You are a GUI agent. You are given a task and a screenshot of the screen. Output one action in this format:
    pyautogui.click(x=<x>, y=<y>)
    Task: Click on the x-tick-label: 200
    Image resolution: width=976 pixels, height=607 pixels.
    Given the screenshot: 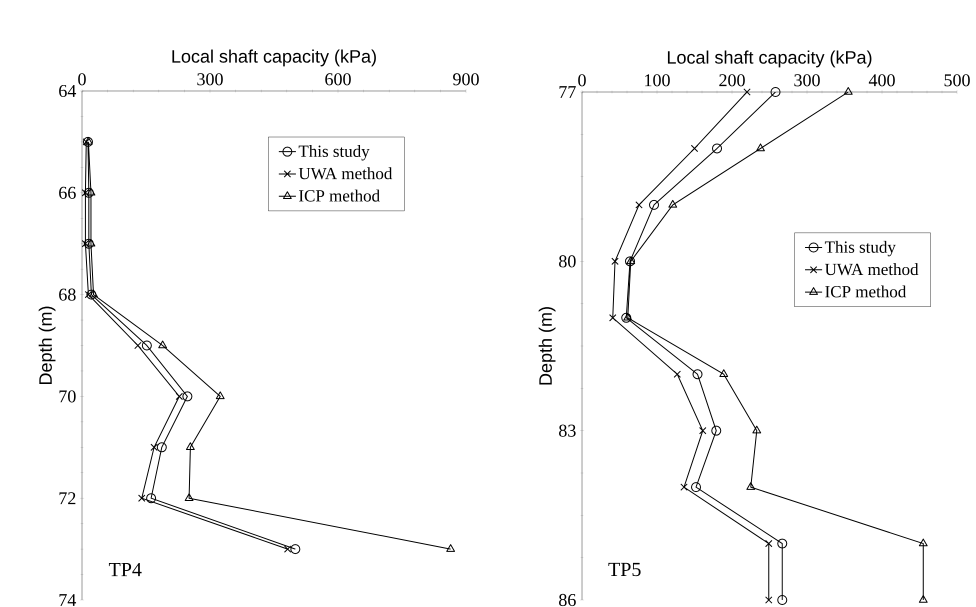 What is the action you would take?
    pyautogui.click(x=732, y=80)
    